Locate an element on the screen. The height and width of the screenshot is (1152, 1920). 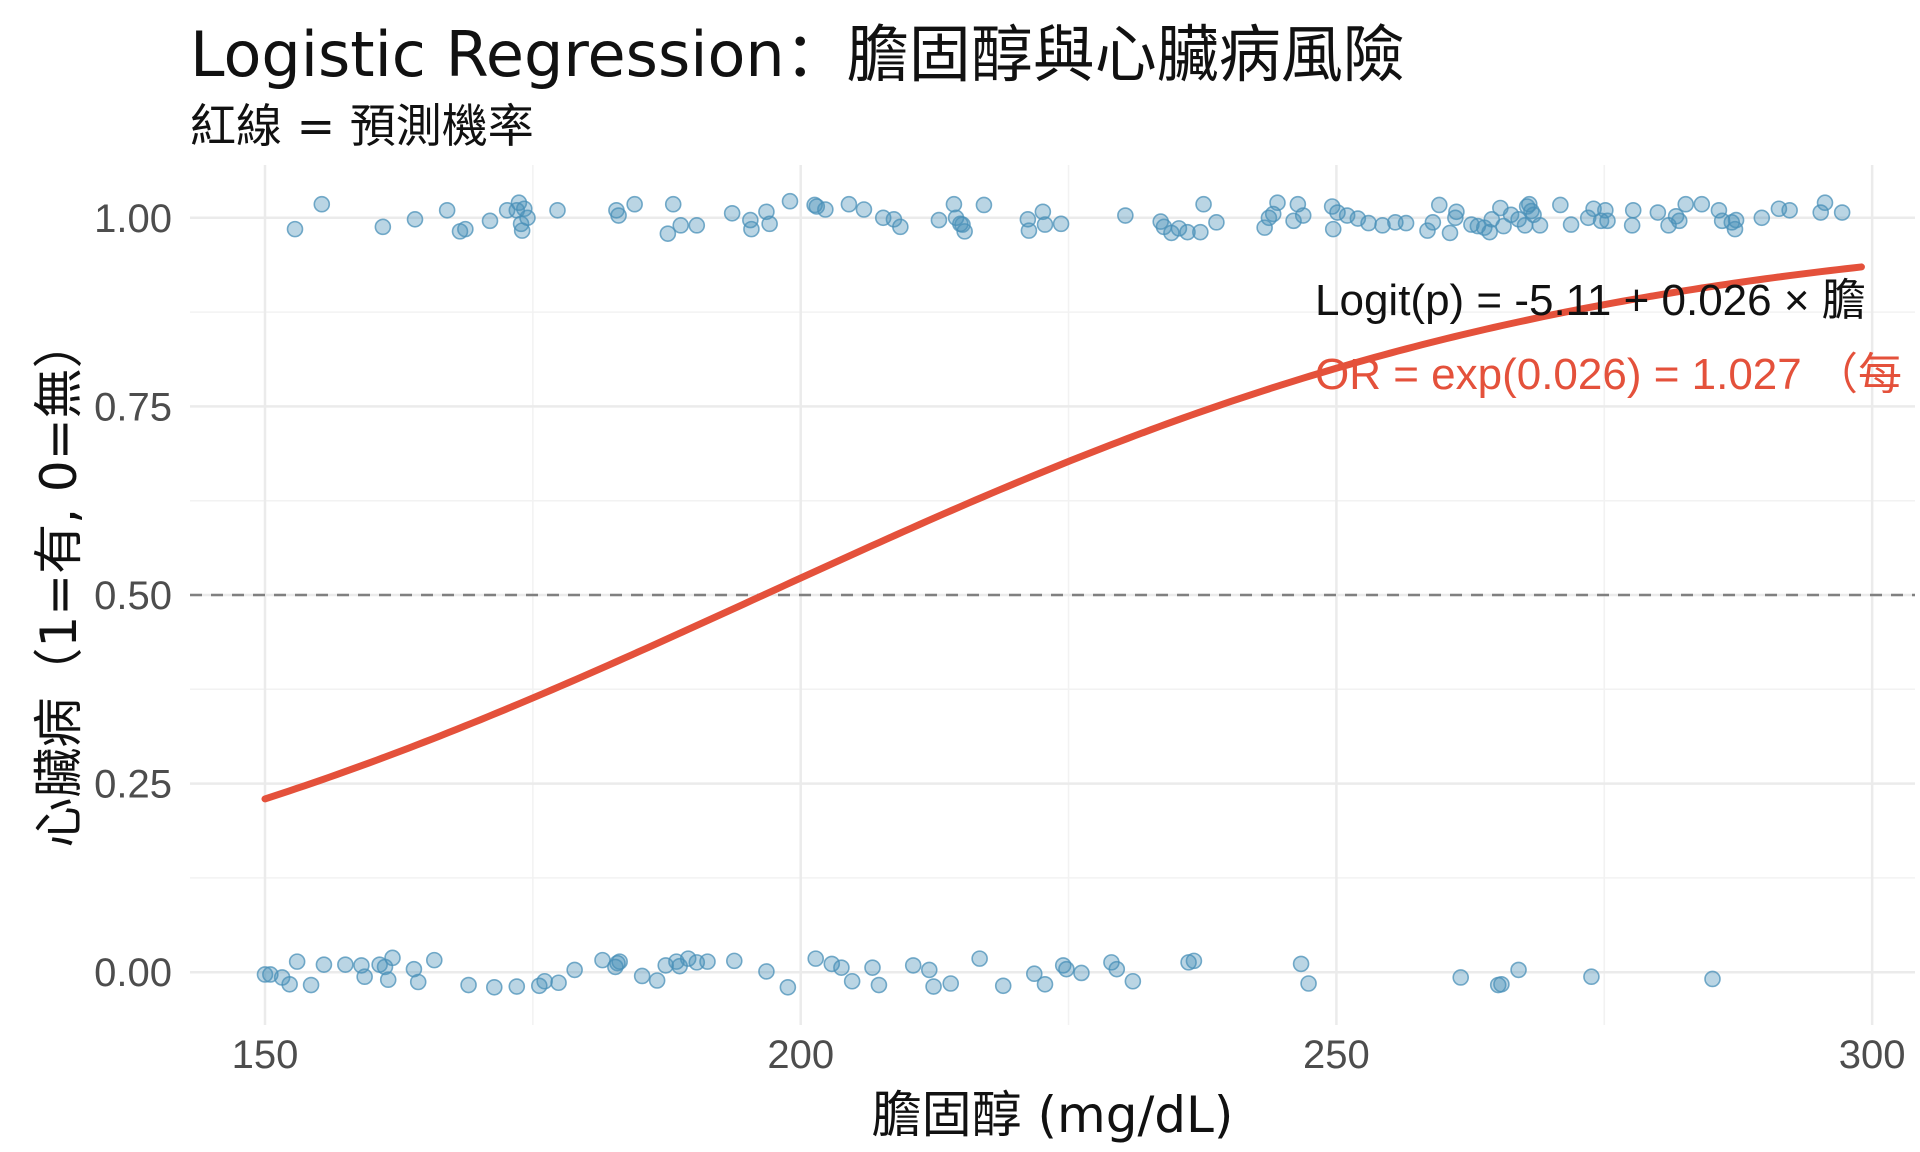
x-tick-label: 300 is located at coordinates (1872, 1055).